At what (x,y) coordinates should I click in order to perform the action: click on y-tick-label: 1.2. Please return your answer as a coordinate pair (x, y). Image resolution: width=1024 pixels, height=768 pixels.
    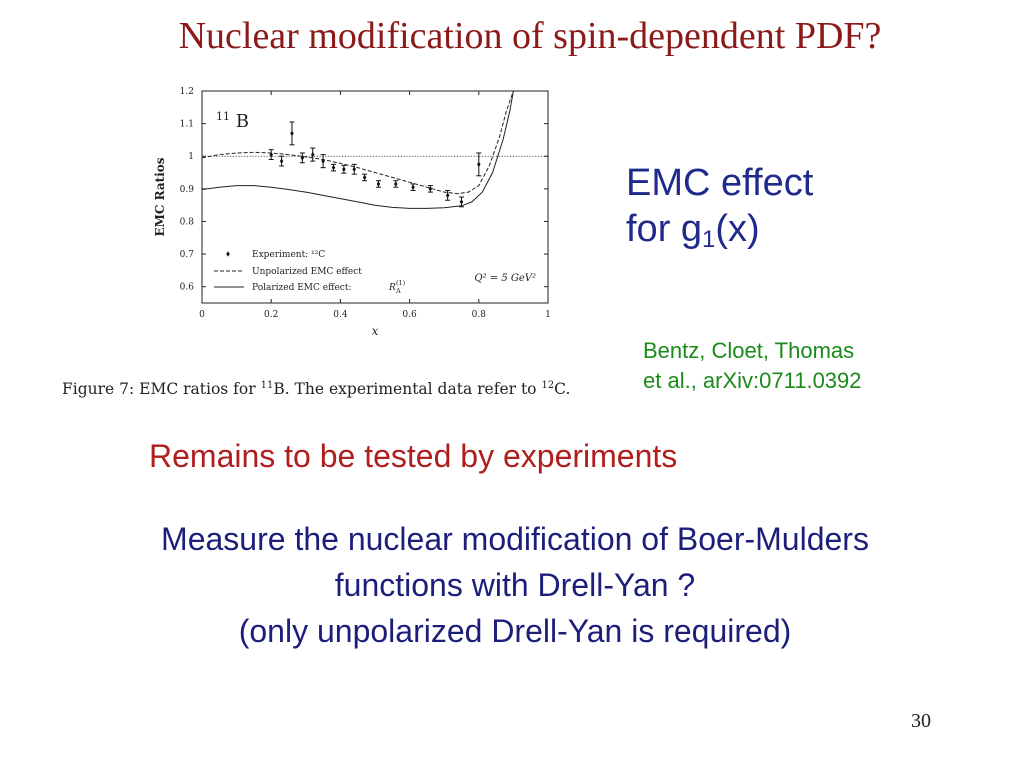
    Looking at the image, I should click on (187, 92).